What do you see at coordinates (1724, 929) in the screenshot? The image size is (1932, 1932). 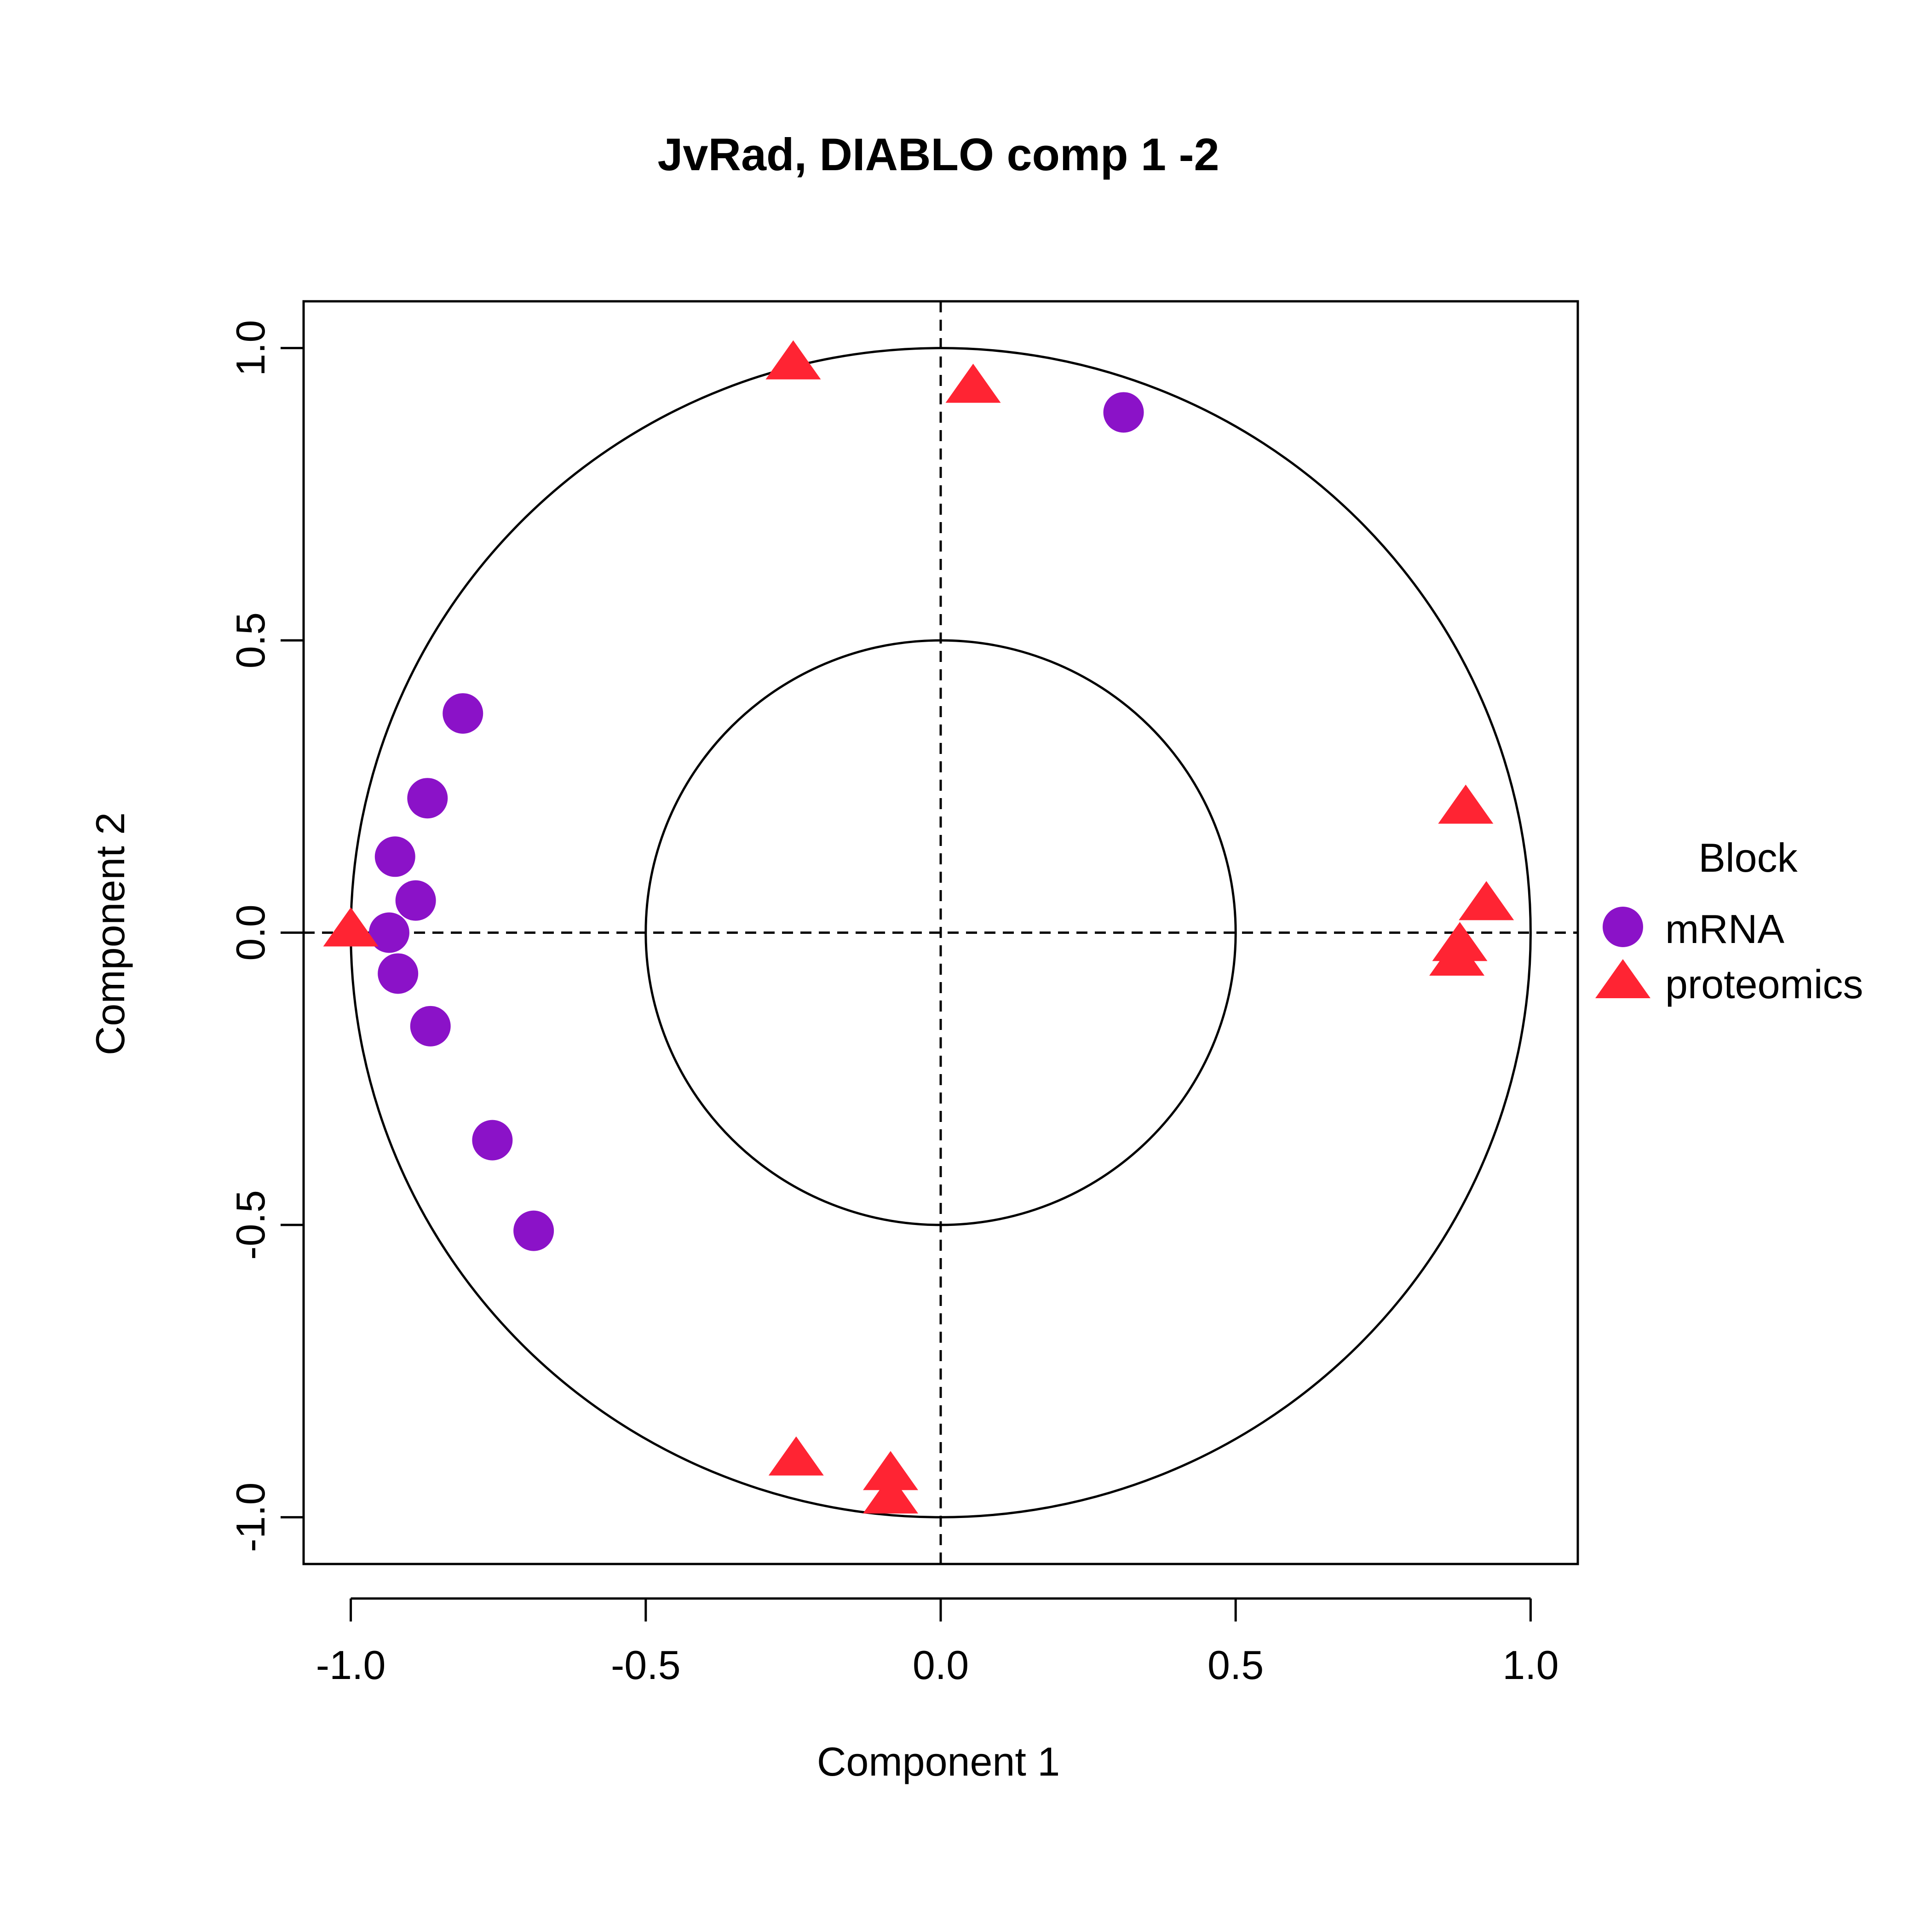 I see `legend-label-mrna: mRNA` at bounding box center [1724, 929].